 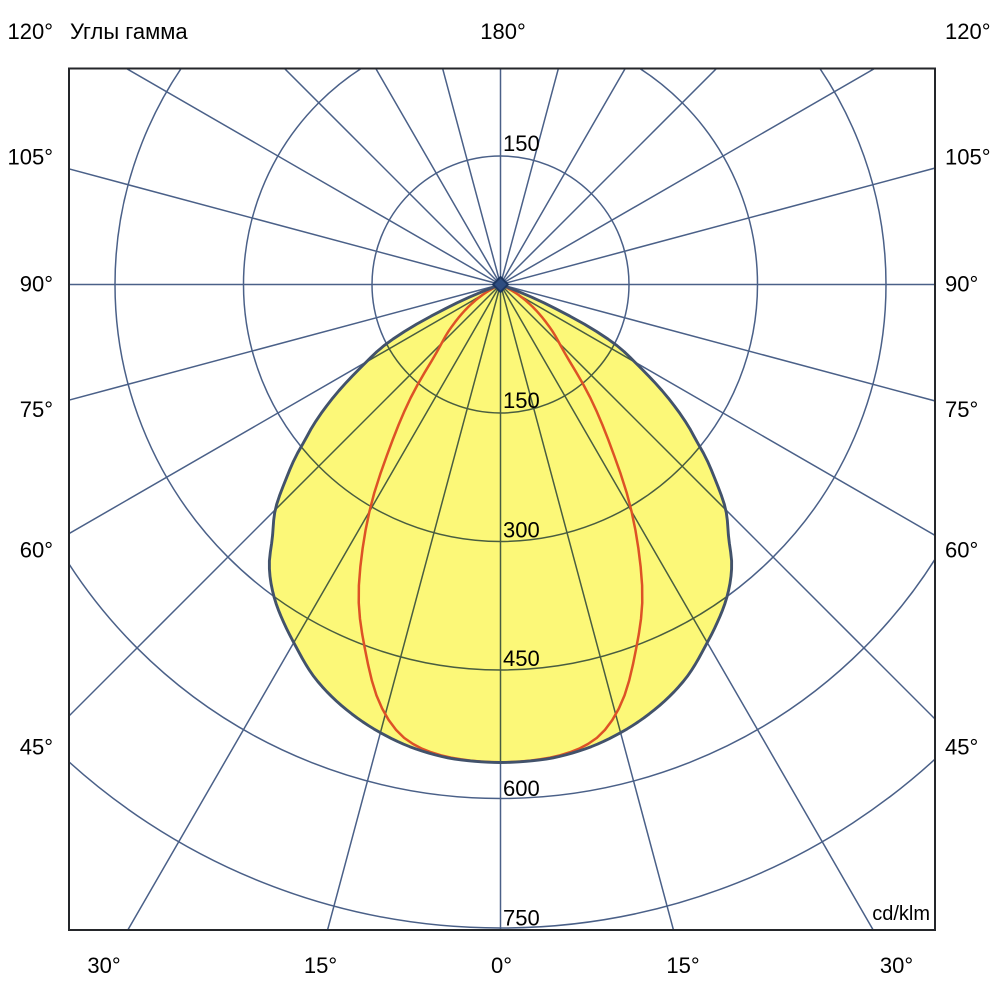 I want to click on svg-text: 300, so click(x=521, y=530).